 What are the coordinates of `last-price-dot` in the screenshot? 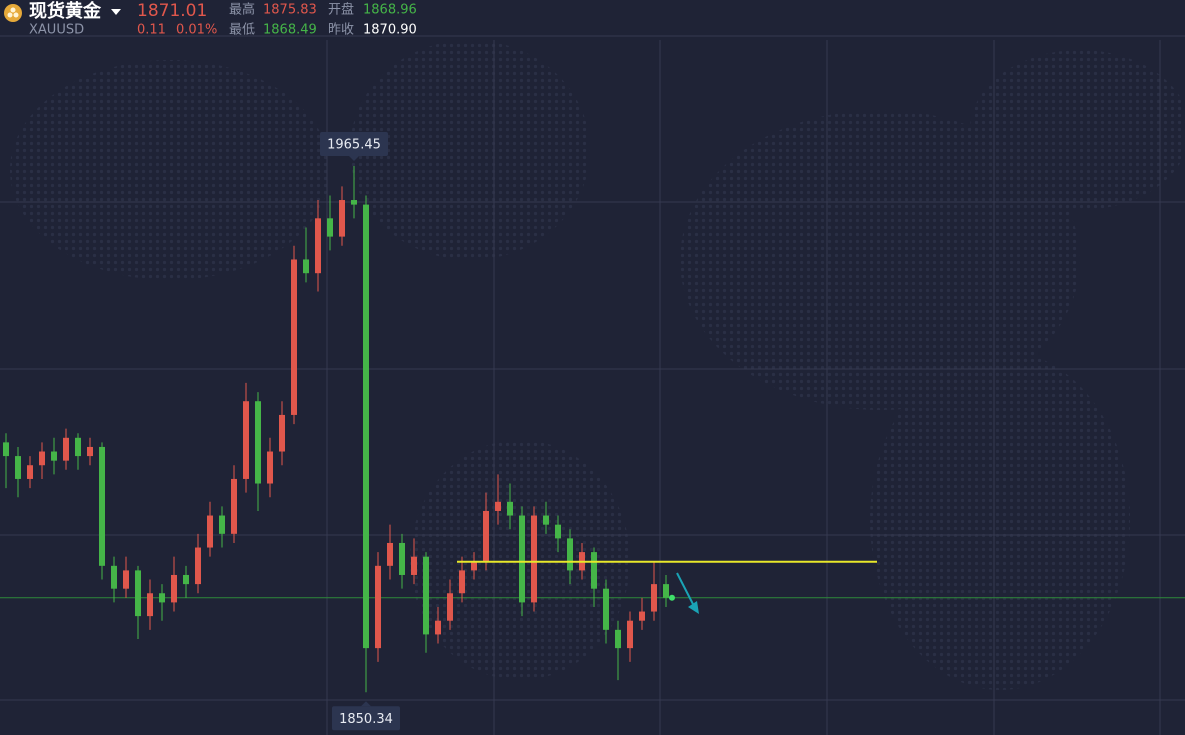 It's located at (672, 597).